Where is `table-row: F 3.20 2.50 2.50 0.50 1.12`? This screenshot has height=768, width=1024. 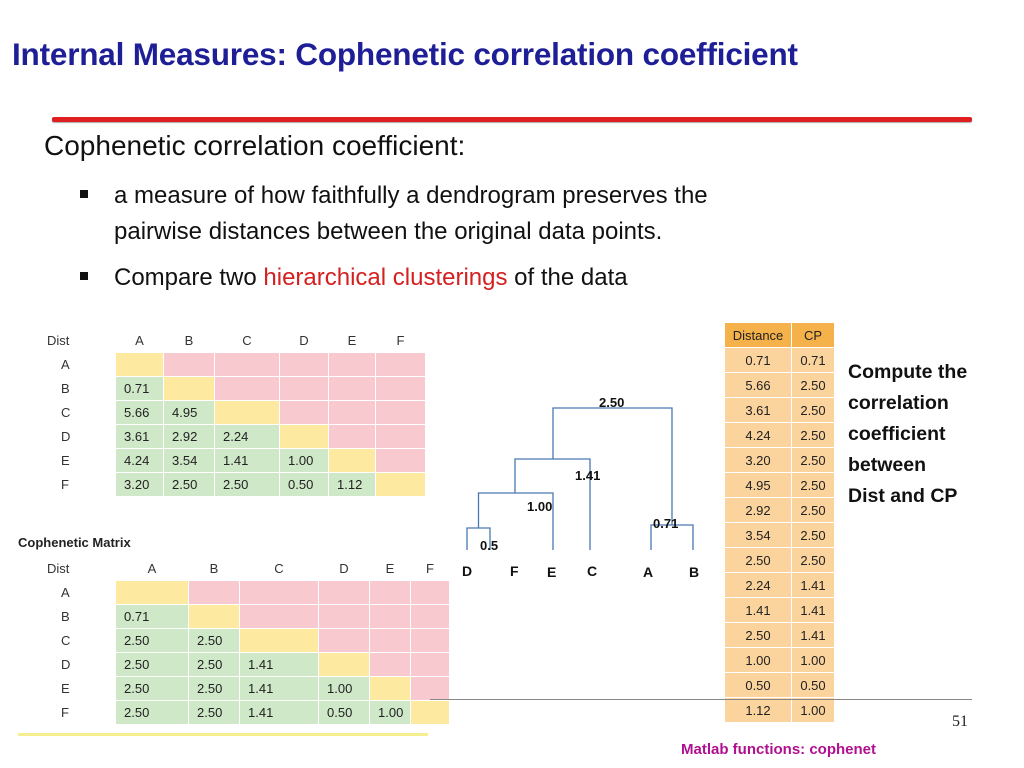 table-row: F 3.20 2.50 2.50 0.50 1.12 is located at coordinates (232, 484).